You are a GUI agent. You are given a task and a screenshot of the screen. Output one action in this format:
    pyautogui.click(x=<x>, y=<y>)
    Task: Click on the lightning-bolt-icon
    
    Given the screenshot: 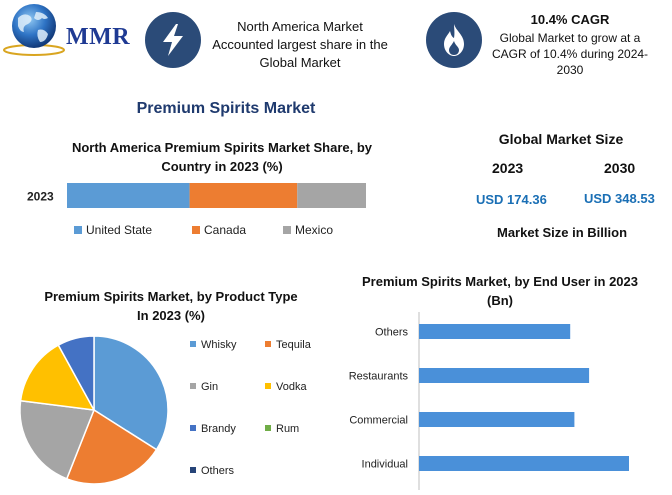 What is the action you would take?
    pyautogui.click(x=173, y=40)
    